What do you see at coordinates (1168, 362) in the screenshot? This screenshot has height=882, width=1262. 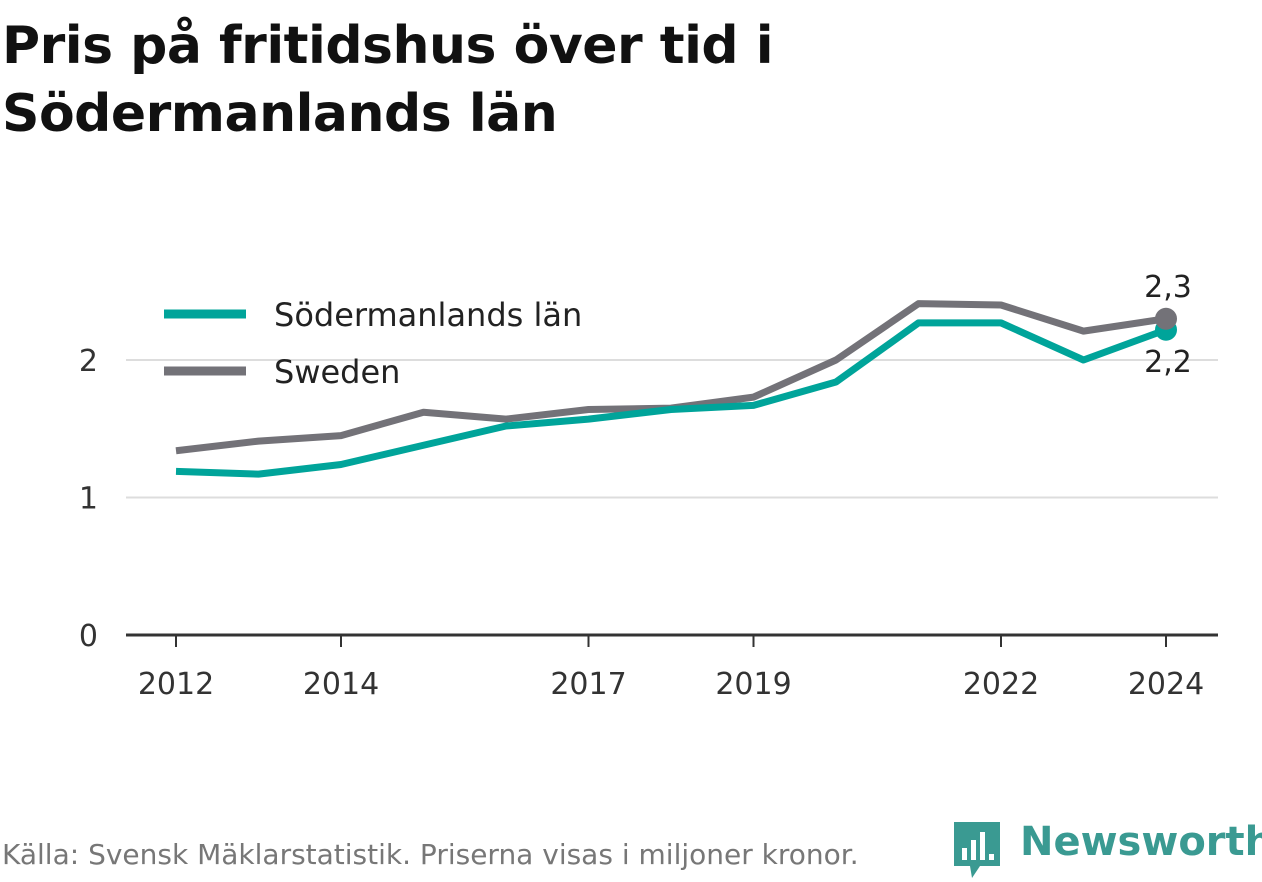 I see `end-label: 2,2` at bounding box center [1168, 362].